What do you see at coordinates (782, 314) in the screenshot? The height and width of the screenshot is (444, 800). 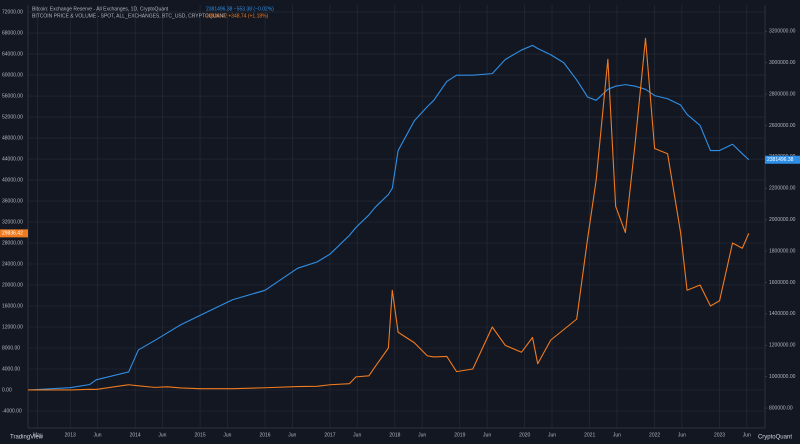 I see `y2-tick-label: 1400000.00` at bounding box center [782, 314].